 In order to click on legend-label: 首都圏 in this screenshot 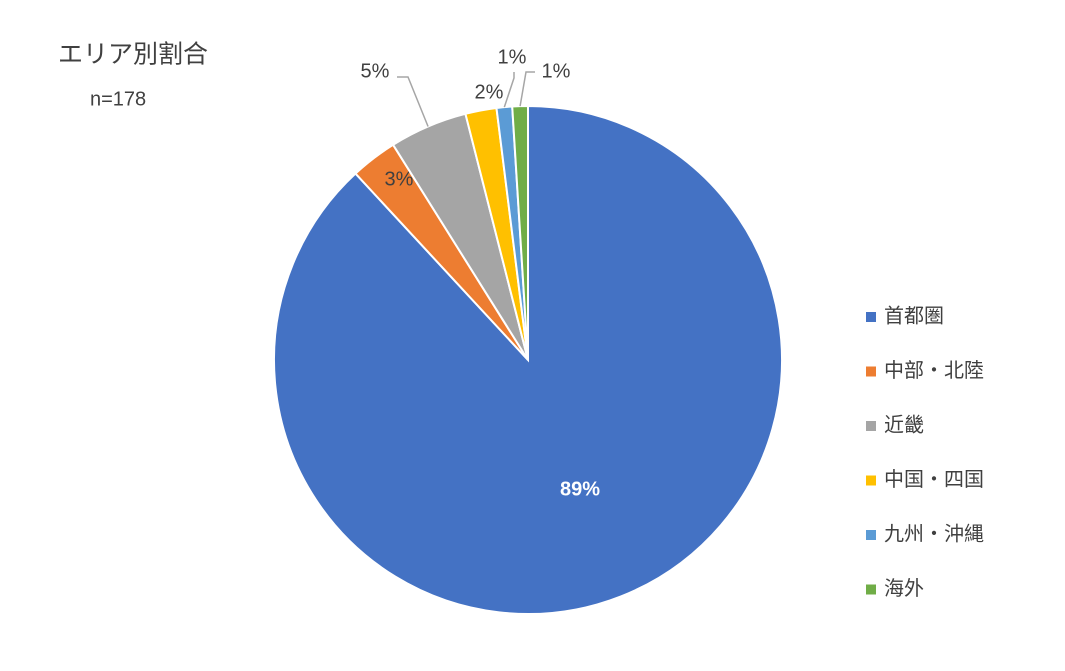, I will do `click(914, 315)`.